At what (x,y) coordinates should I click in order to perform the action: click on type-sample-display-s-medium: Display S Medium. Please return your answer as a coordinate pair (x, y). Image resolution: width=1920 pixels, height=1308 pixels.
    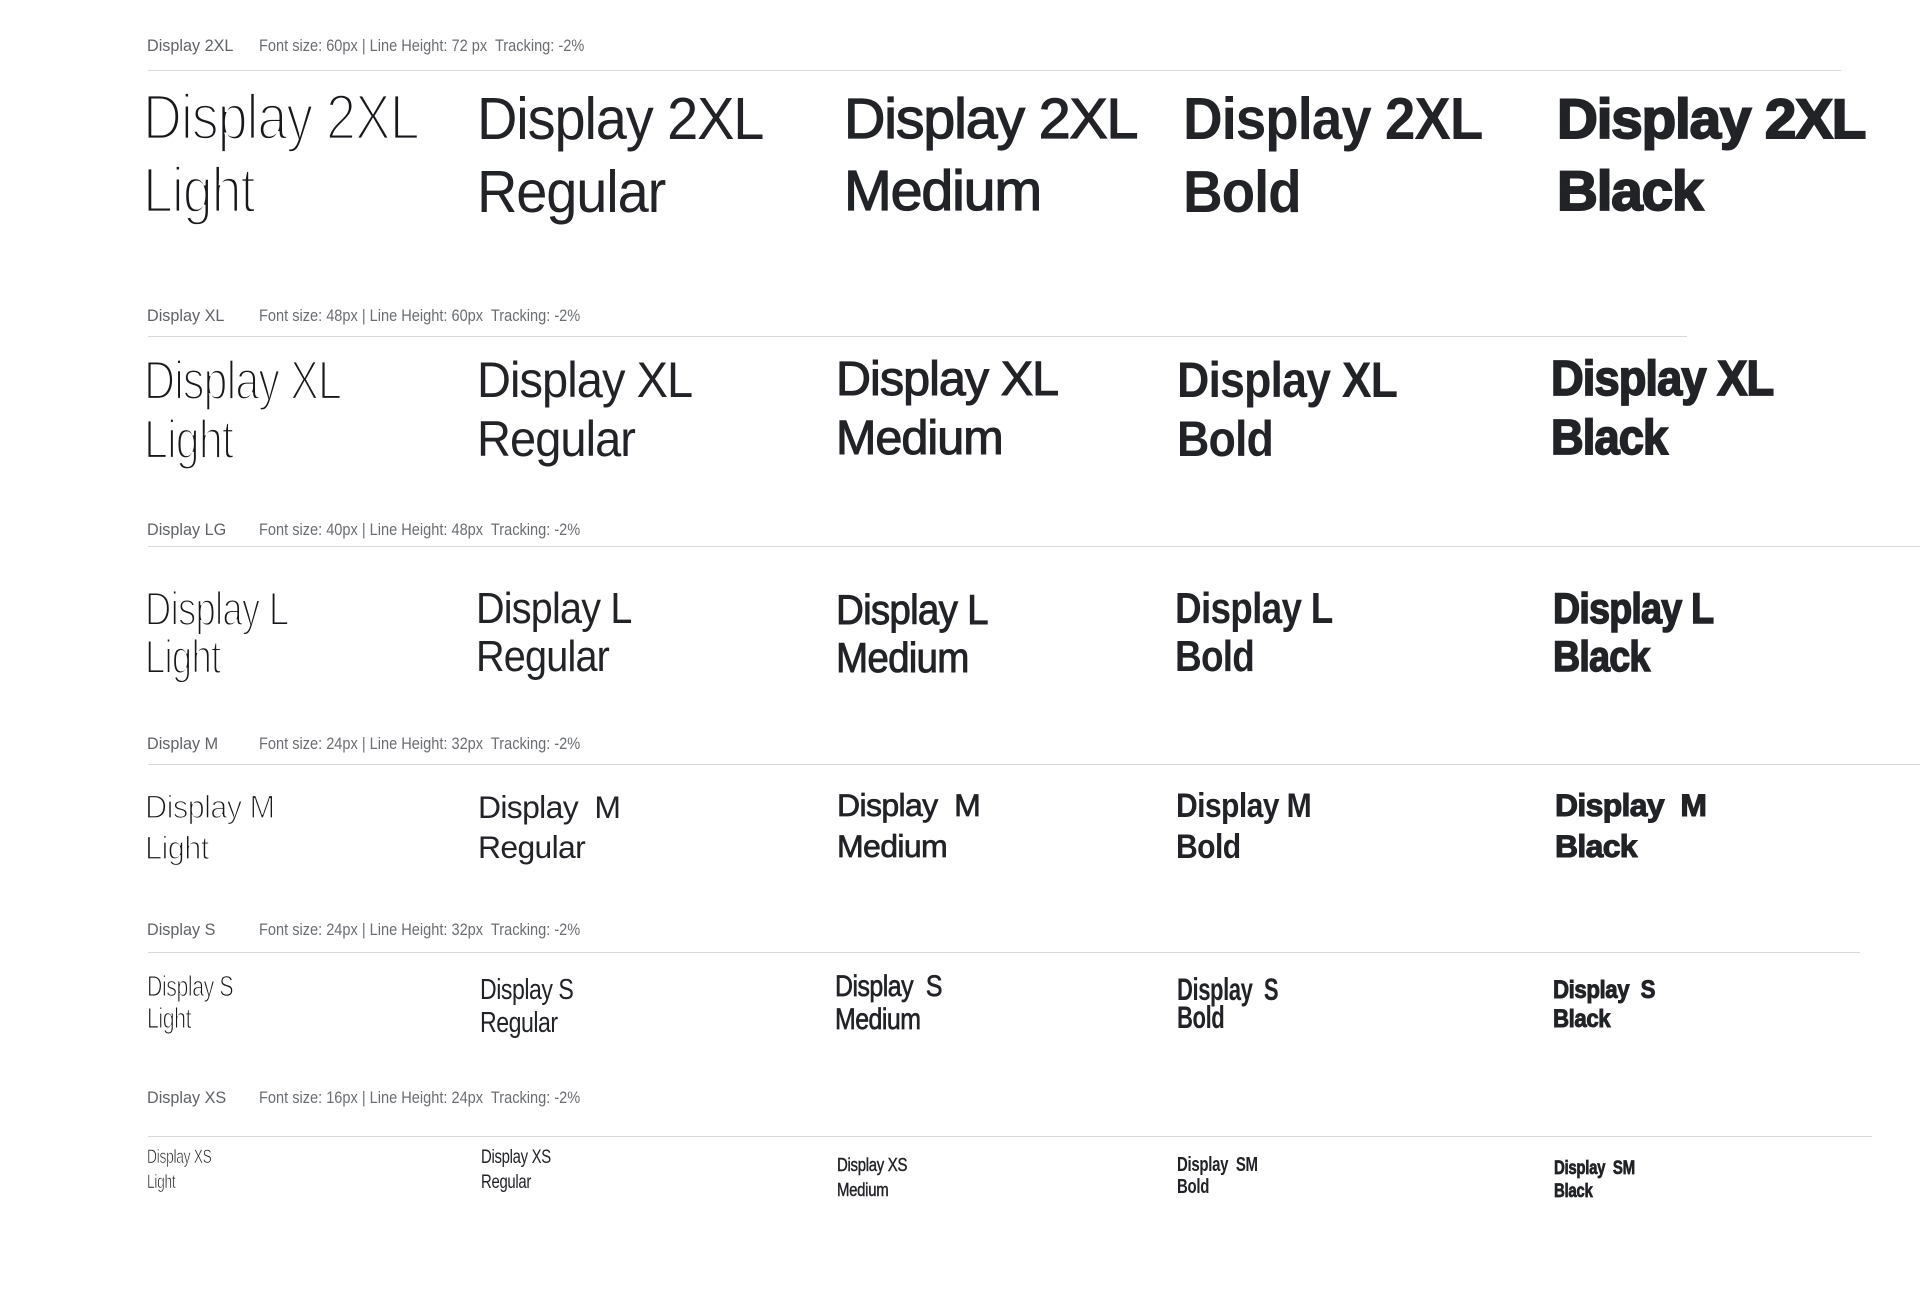
    Looking at the image, I should click on (889, 1003).